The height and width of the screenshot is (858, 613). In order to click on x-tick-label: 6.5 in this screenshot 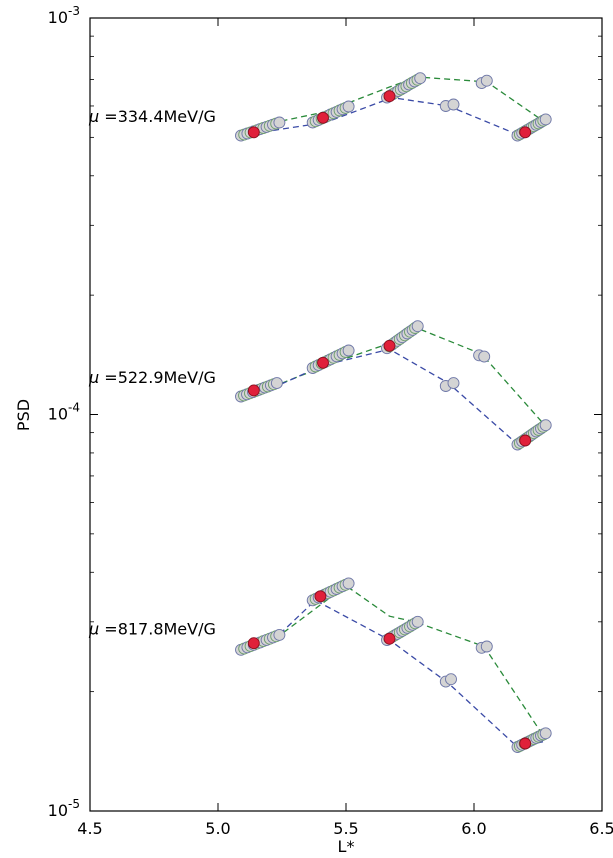, I will do `click(601, 828)`.